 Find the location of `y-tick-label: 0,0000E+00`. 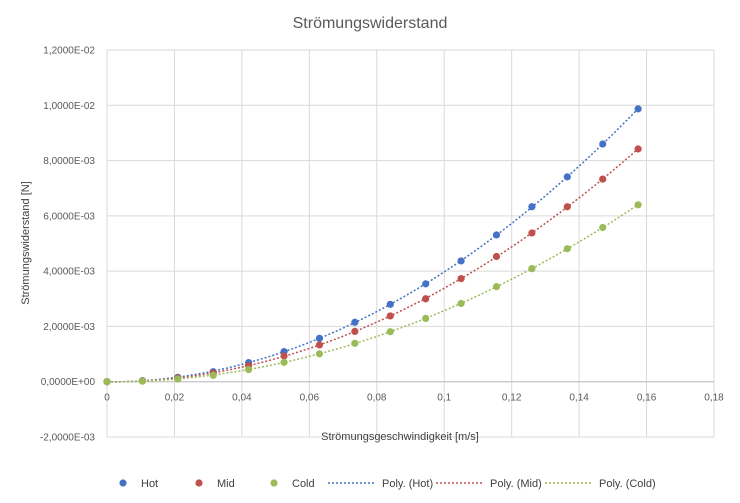

y-tick-label: 0,0000E+00 is located at coordinates (68, 382).